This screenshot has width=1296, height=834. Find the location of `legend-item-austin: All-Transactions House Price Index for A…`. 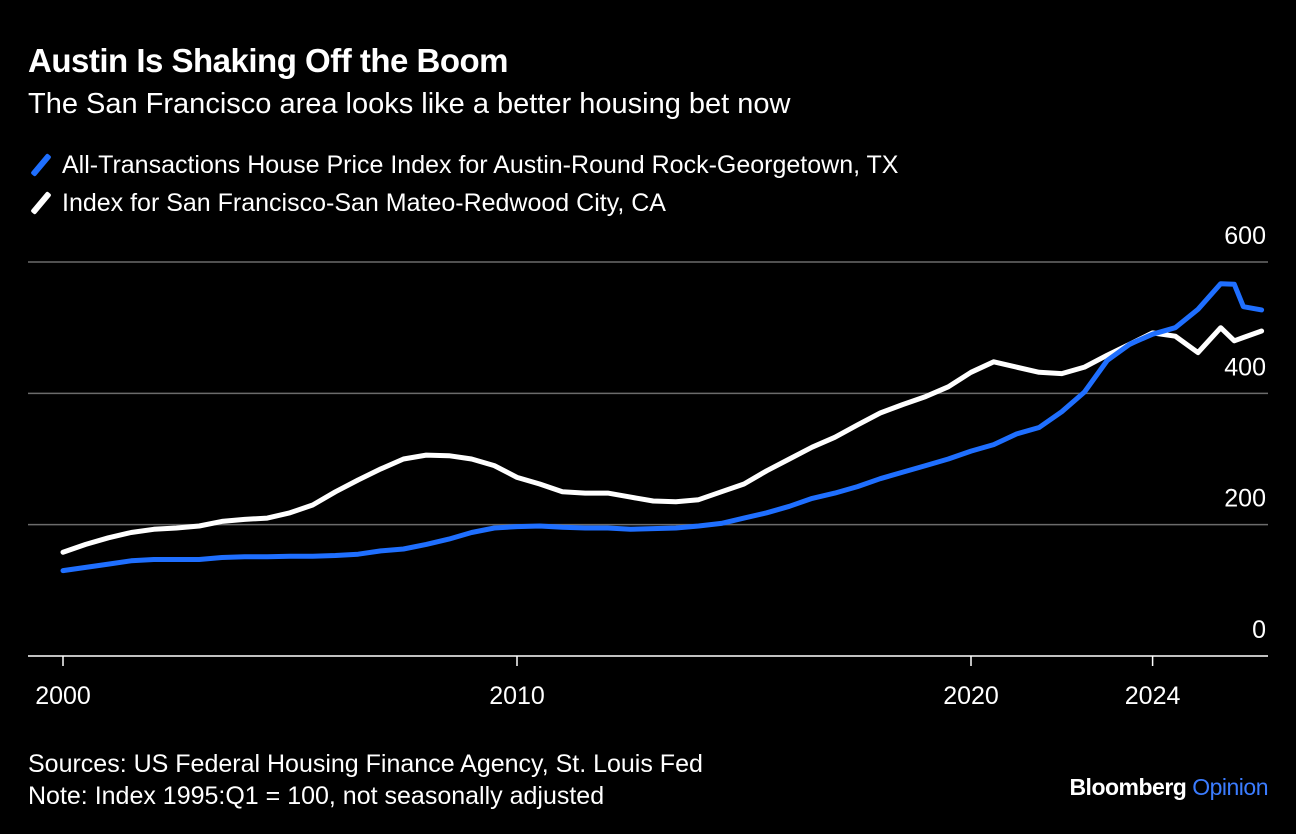

legend-item-austin: All-Transactions House Price Index for A… is located at coordinates (463, 165).